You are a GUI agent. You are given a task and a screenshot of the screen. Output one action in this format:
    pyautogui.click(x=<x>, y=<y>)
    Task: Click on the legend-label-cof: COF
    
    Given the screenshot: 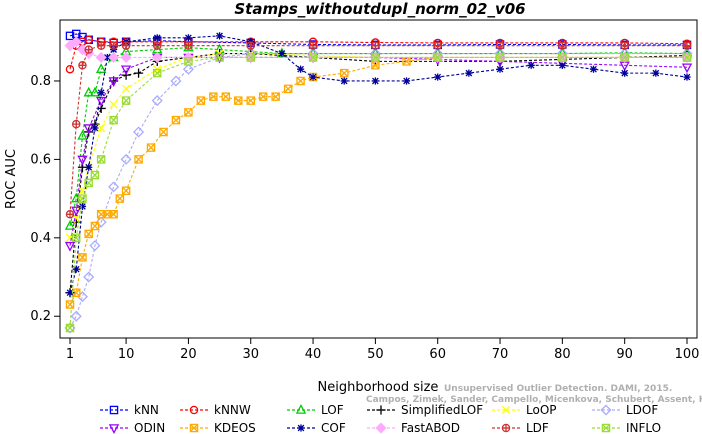 What is the action you would take?
    pyautogui.click(x=333, y=427)
    